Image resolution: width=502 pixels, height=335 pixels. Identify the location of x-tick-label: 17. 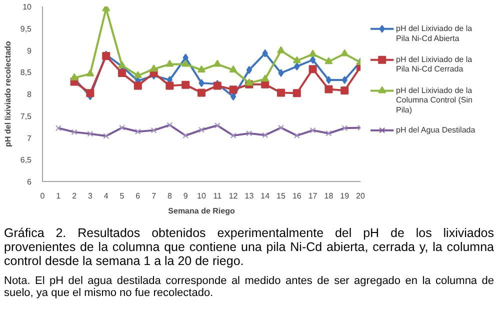
(313, 196).